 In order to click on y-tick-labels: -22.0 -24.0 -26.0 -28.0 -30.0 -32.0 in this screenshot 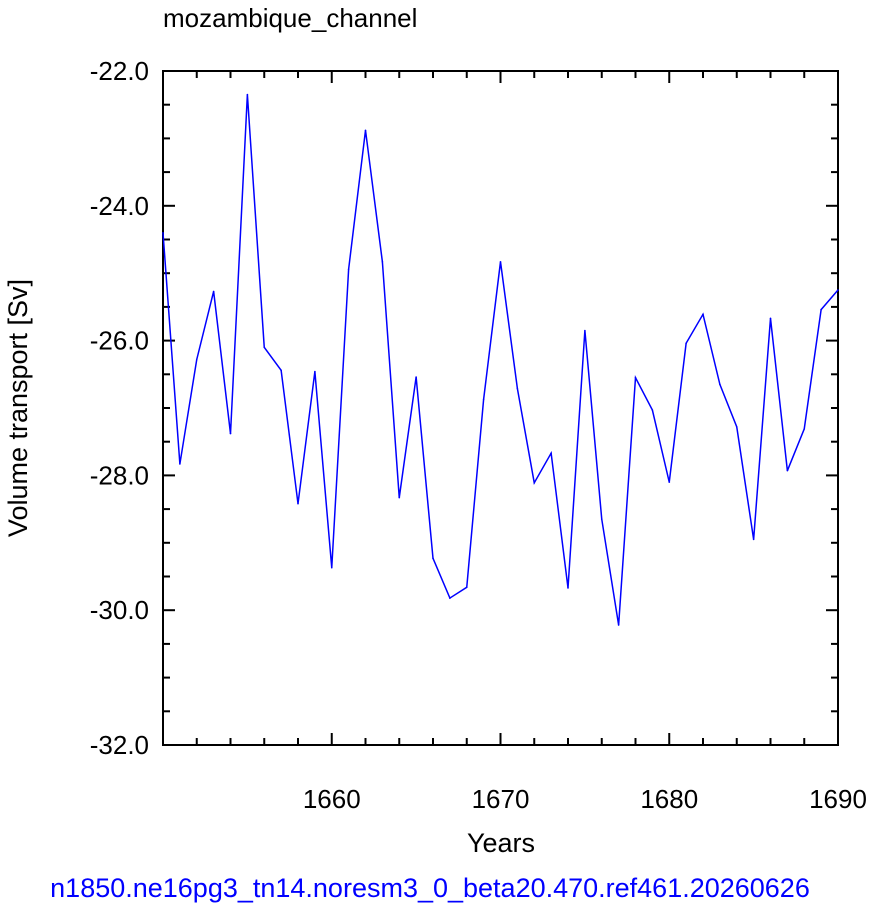, I will do `click(119, 408)`.